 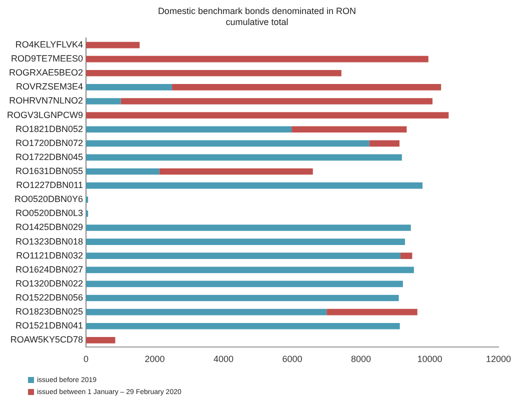 What do you see at coordinates (46, 73) in the screenshot?
I see `y-tick-label: ROGRXAE5BEO2` at bounding box center [46, 73].